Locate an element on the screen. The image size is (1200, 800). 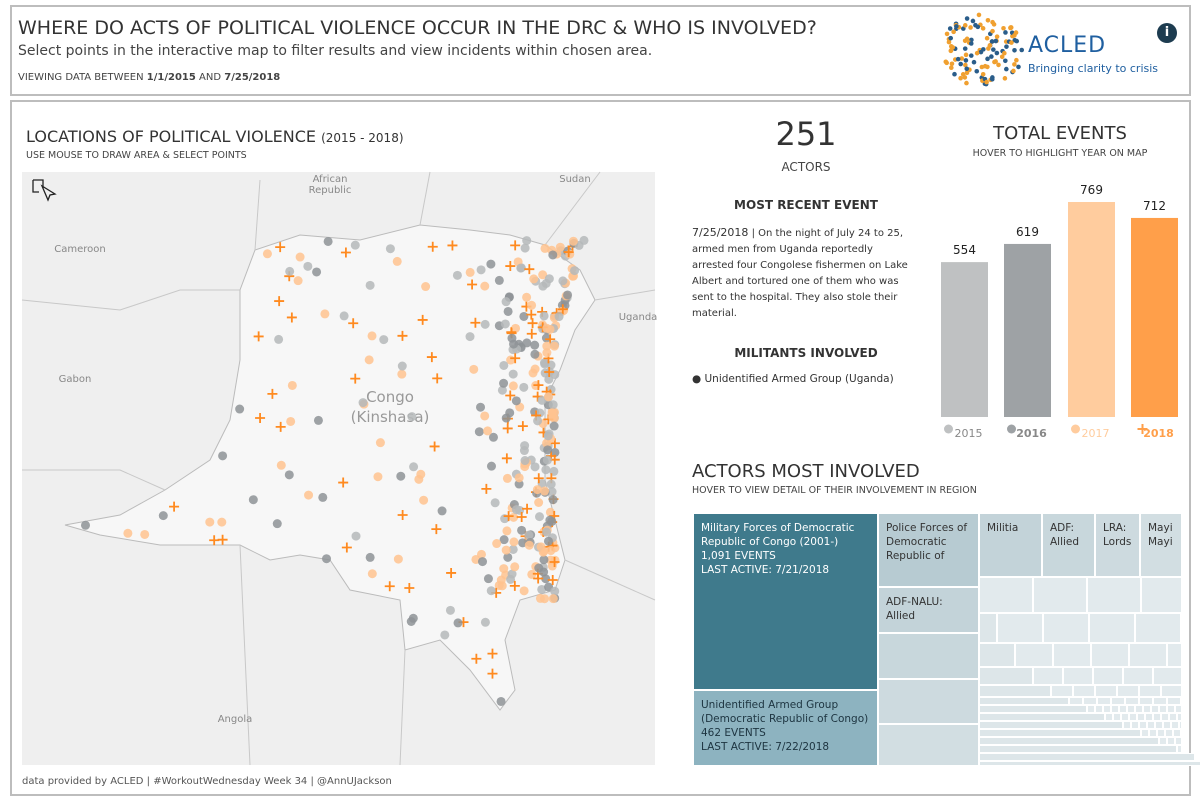
treemap-cell: ADF: Allied is located at coordinates (1068, 545).